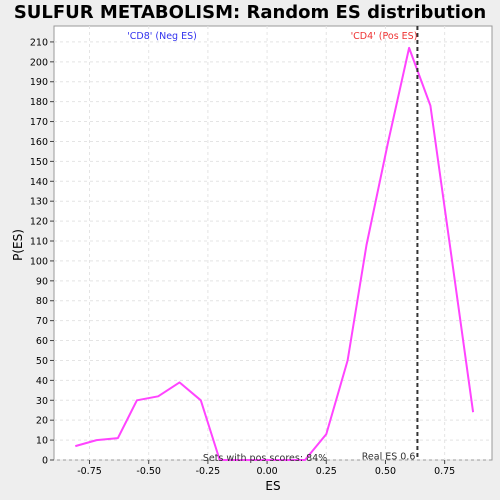 The width and height of the screenshot is (500, 500). Describe the element at coordinates (39, 202) in the screenshot. I see `y-tick-label: 130` at that location.